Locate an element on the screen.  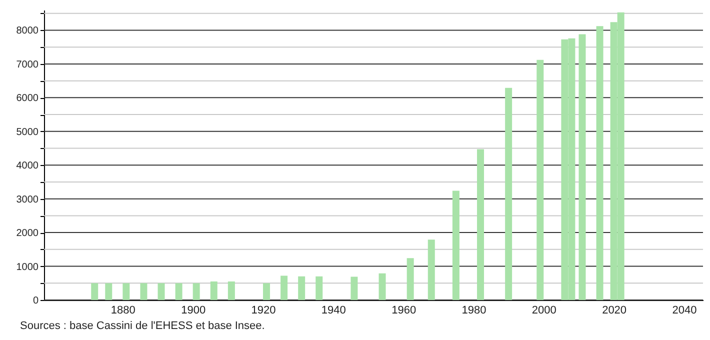
y-tick-label: 2000 is located at coordinates (27, 234).